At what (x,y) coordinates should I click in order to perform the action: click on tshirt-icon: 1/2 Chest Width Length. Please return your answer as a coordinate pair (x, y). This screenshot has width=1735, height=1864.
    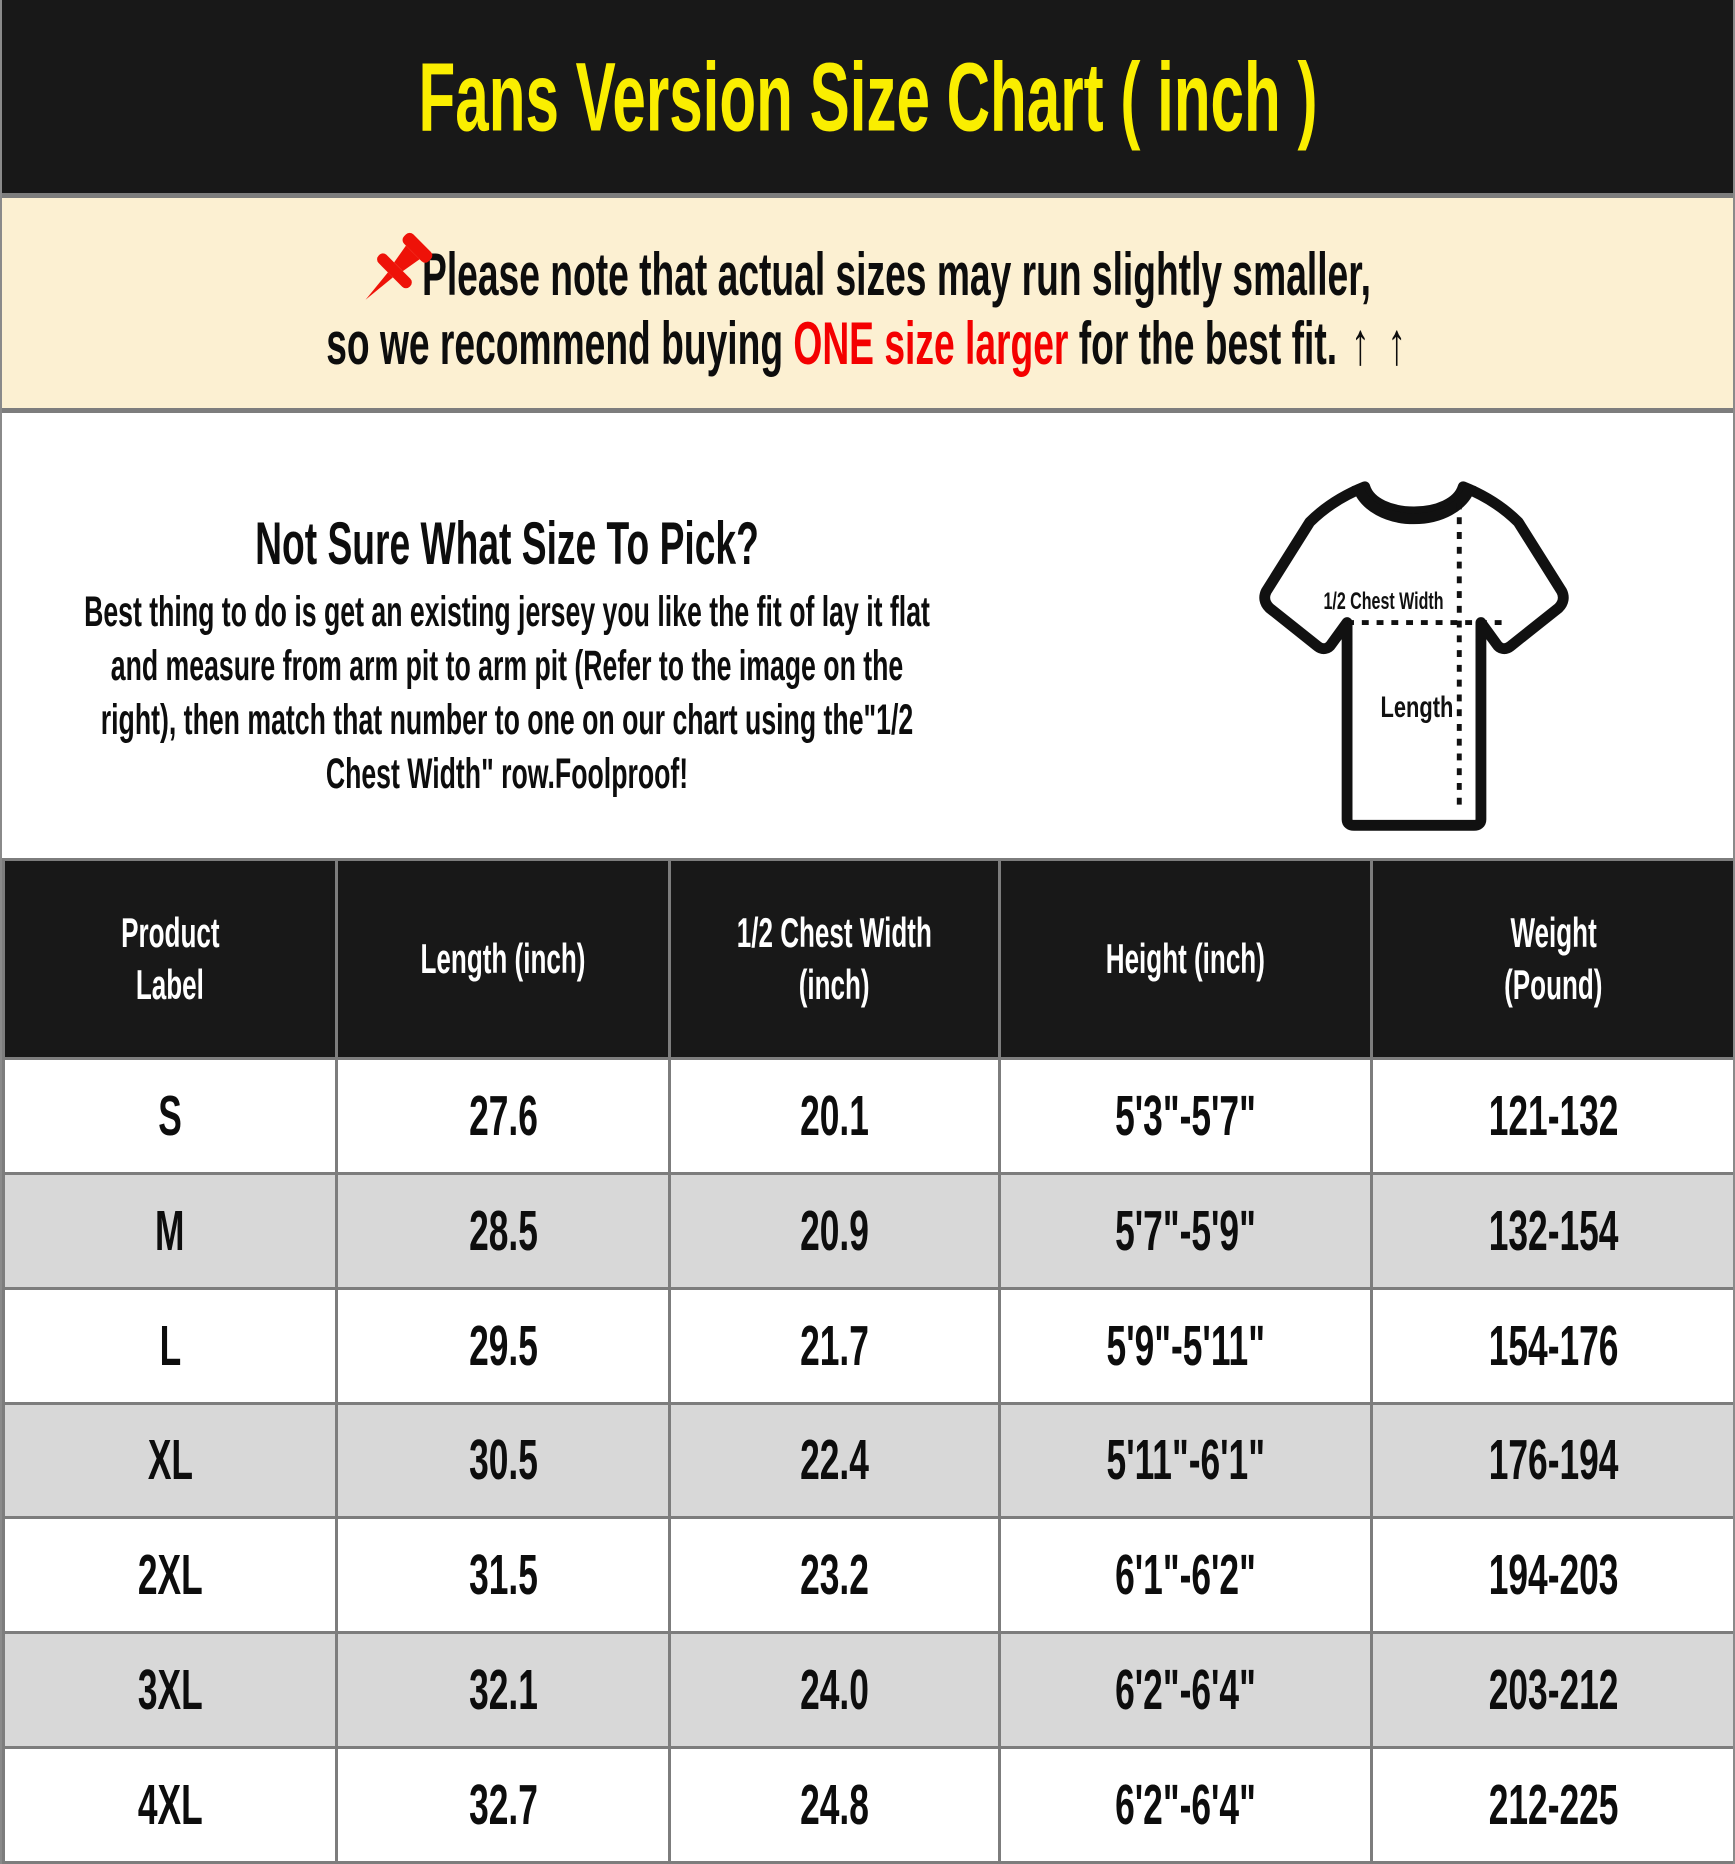
    Looking at the image, I should click on (1414, 656).